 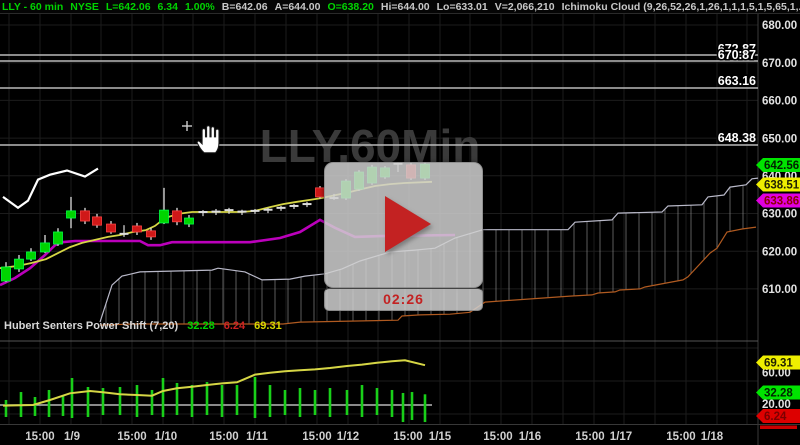 What do you see at coordinates (779, 215) in the screenshot?
I see `axis-tick-label: 630.00` at bounding box center [779, 215].